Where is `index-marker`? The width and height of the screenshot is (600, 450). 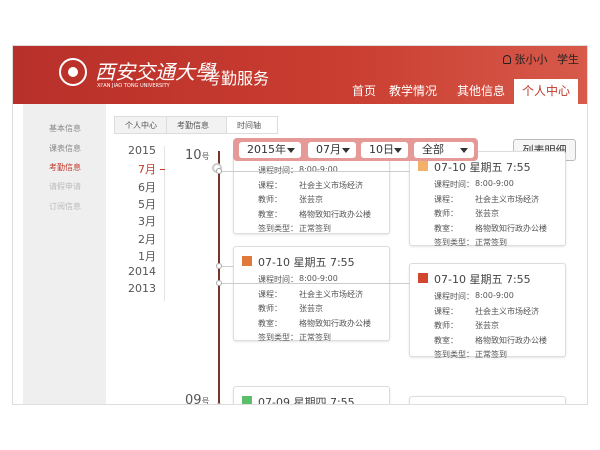 index-marker is located at coordinates (162, 170).